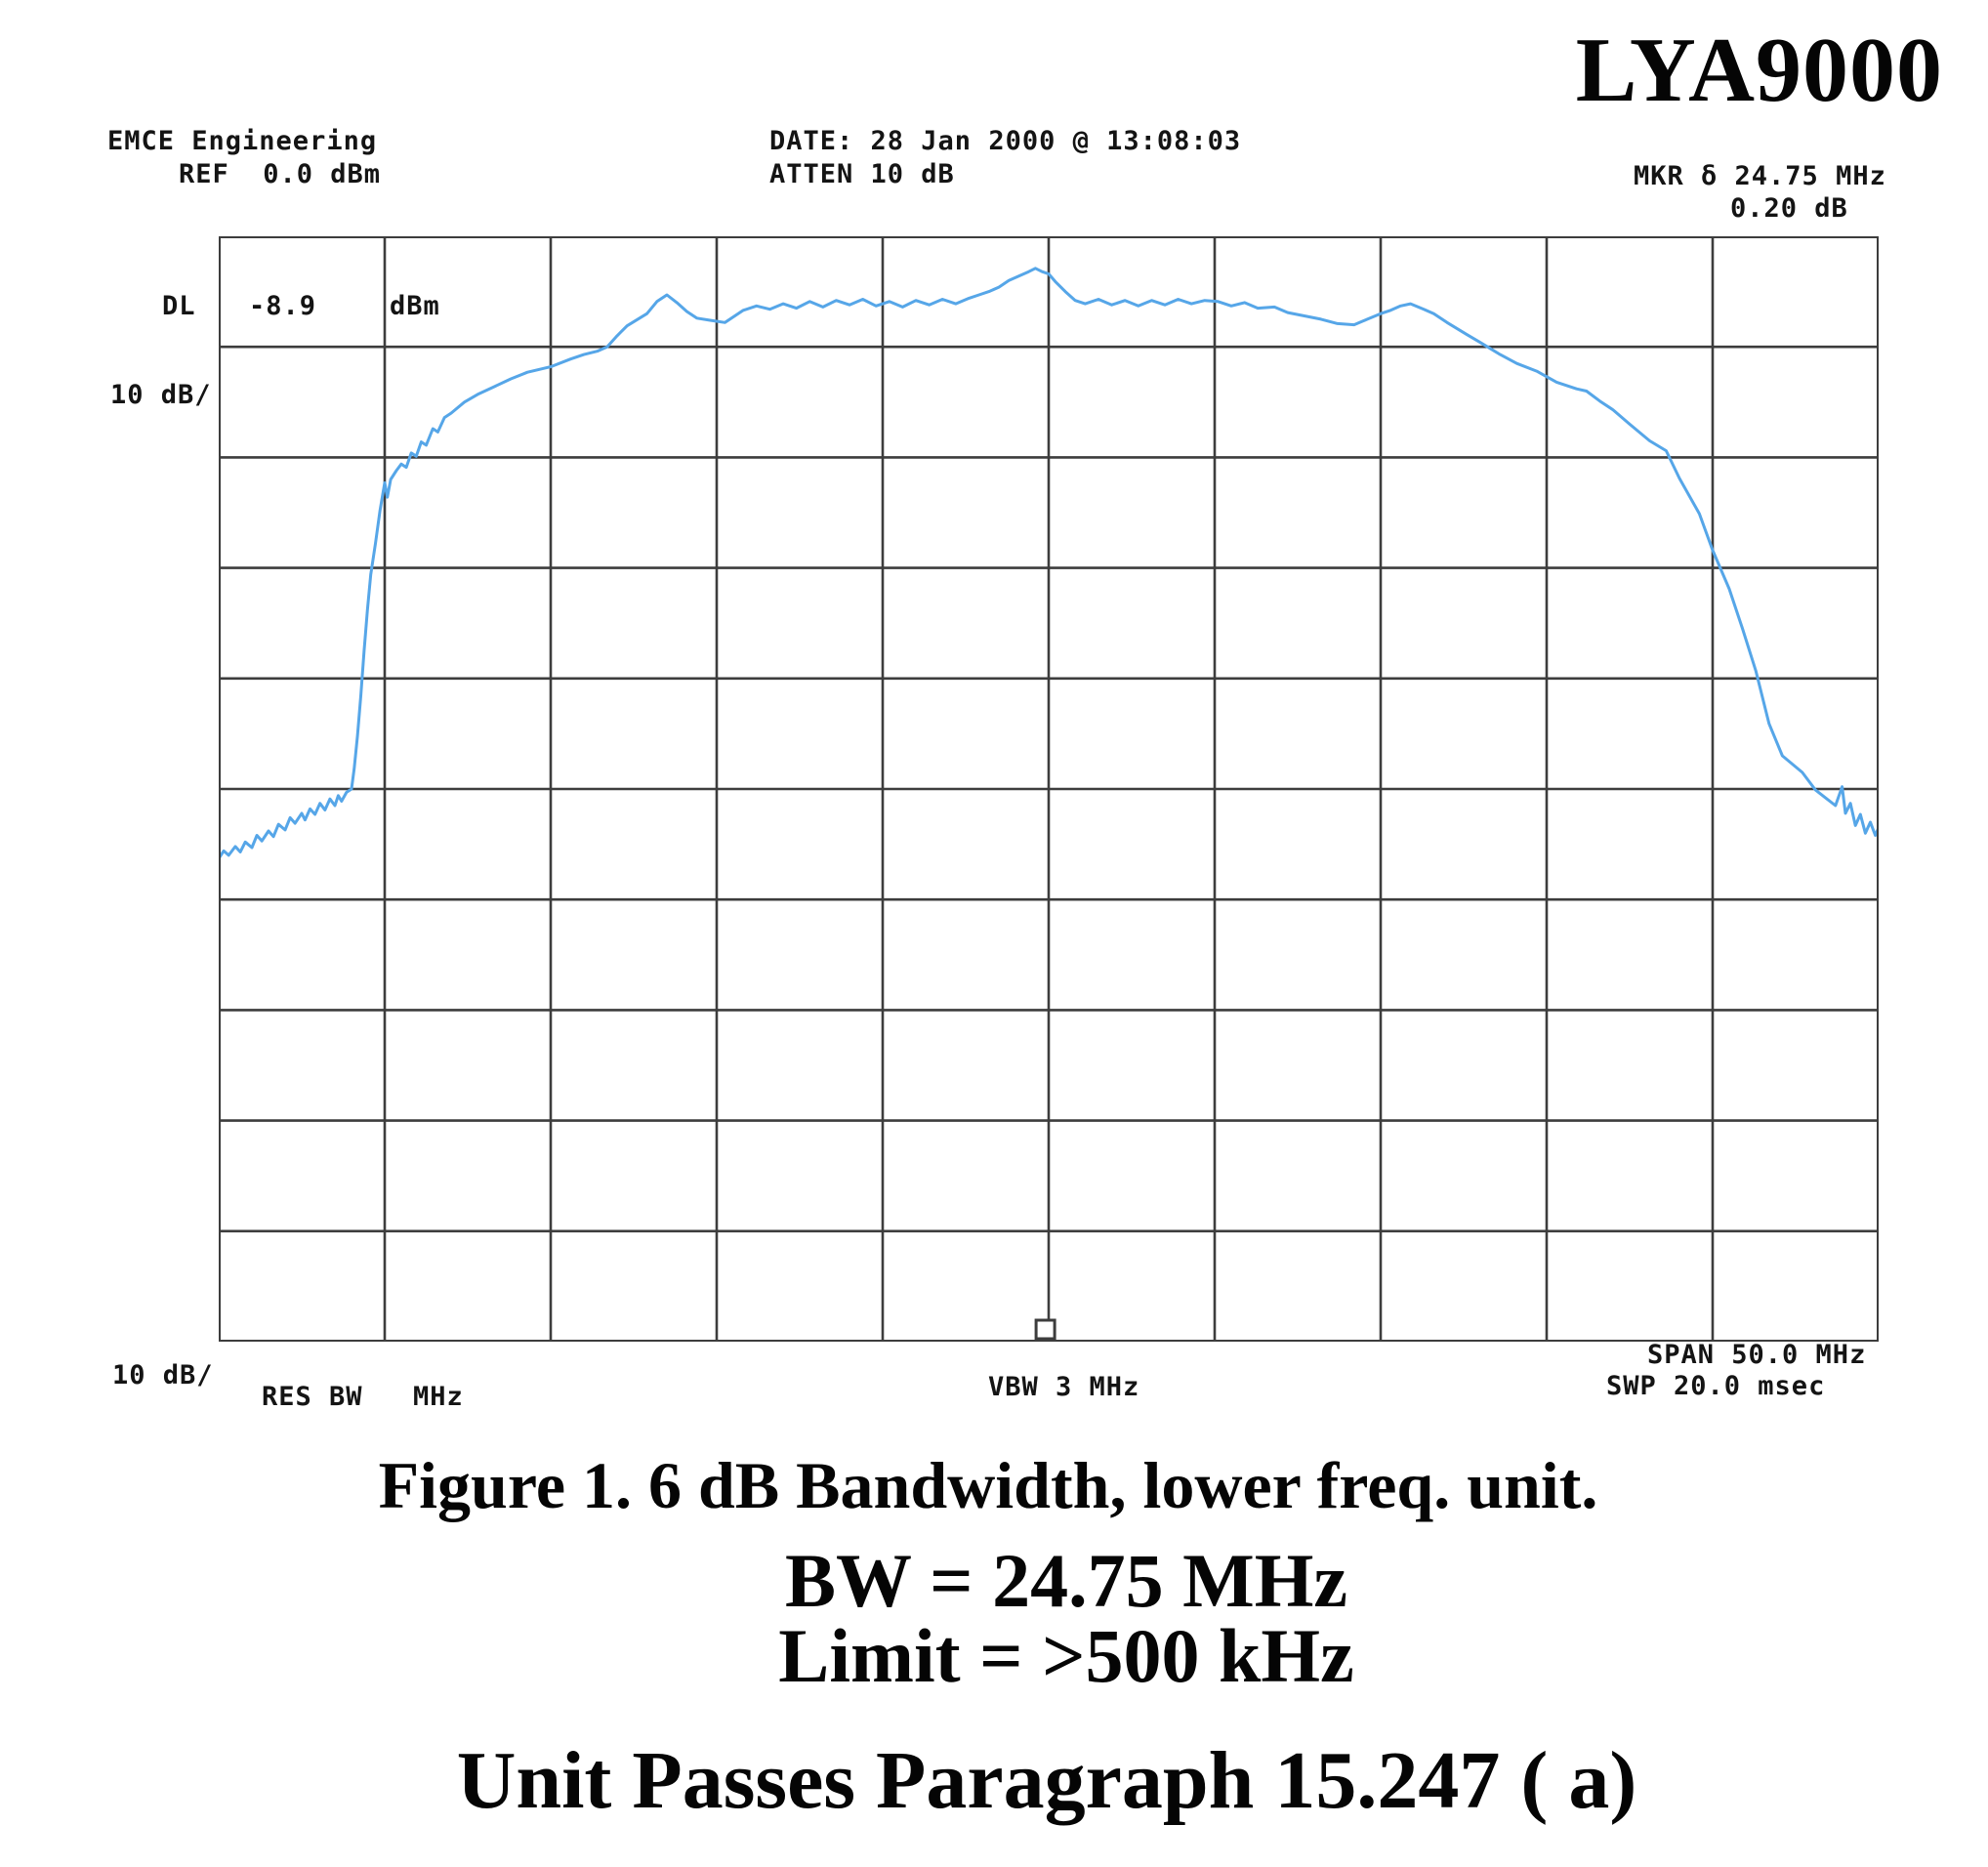  What do you see at coordinates (1066, 1581) in the screenshot?
I see `bandwidth-caption: BW = 24.75 MHz` at bounding box center [1066, 1581].